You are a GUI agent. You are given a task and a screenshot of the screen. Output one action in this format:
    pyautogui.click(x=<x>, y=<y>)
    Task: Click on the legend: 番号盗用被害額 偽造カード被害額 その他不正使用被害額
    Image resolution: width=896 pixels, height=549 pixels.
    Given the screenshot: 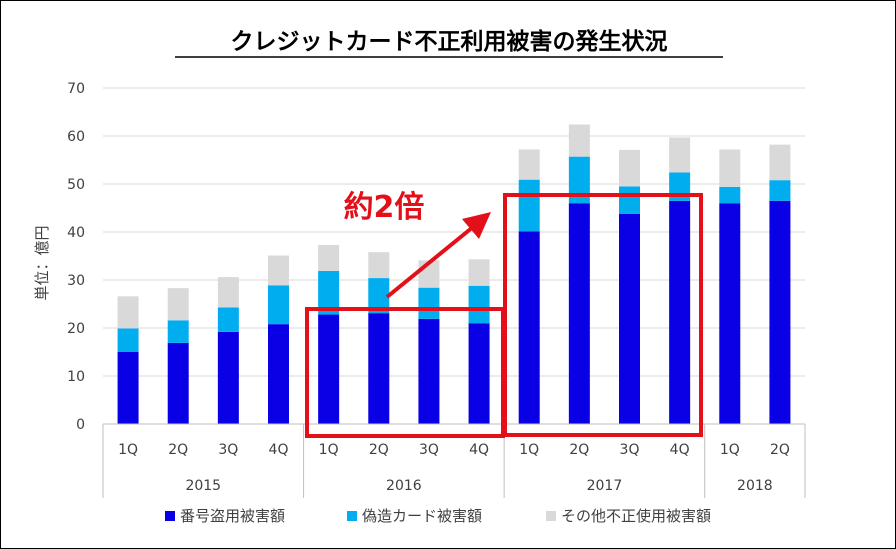 What is the action you would take?
    pyautogui.click(x=438, y=516)
    